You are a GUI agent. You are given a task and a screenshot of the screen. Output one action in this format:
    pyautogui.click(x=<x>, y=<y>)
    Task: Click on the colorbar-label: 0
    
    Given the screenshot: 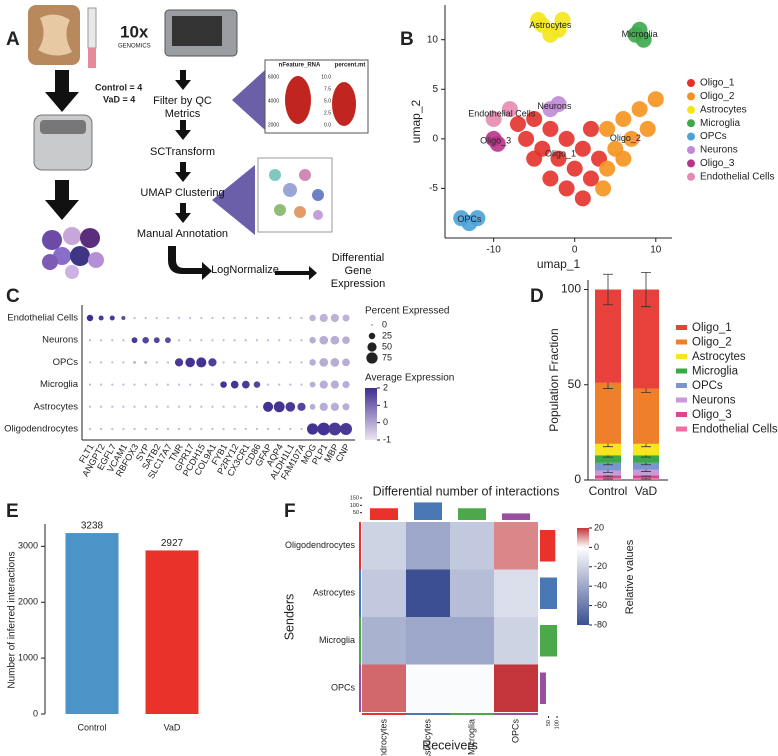 What is the action you would take?
    pyautogui.click(x=596, y=547)
    